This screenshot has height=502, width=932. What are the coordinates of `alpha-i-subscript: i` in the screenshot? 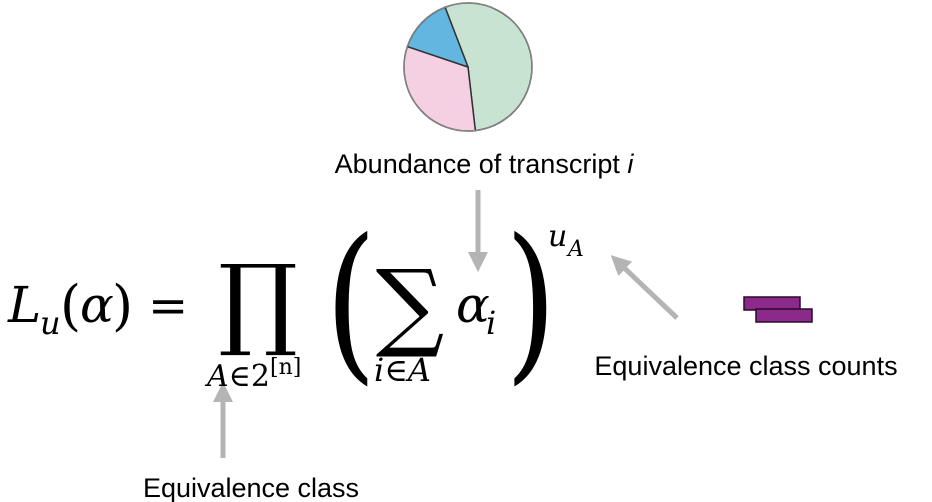 It's located at (491, 323).